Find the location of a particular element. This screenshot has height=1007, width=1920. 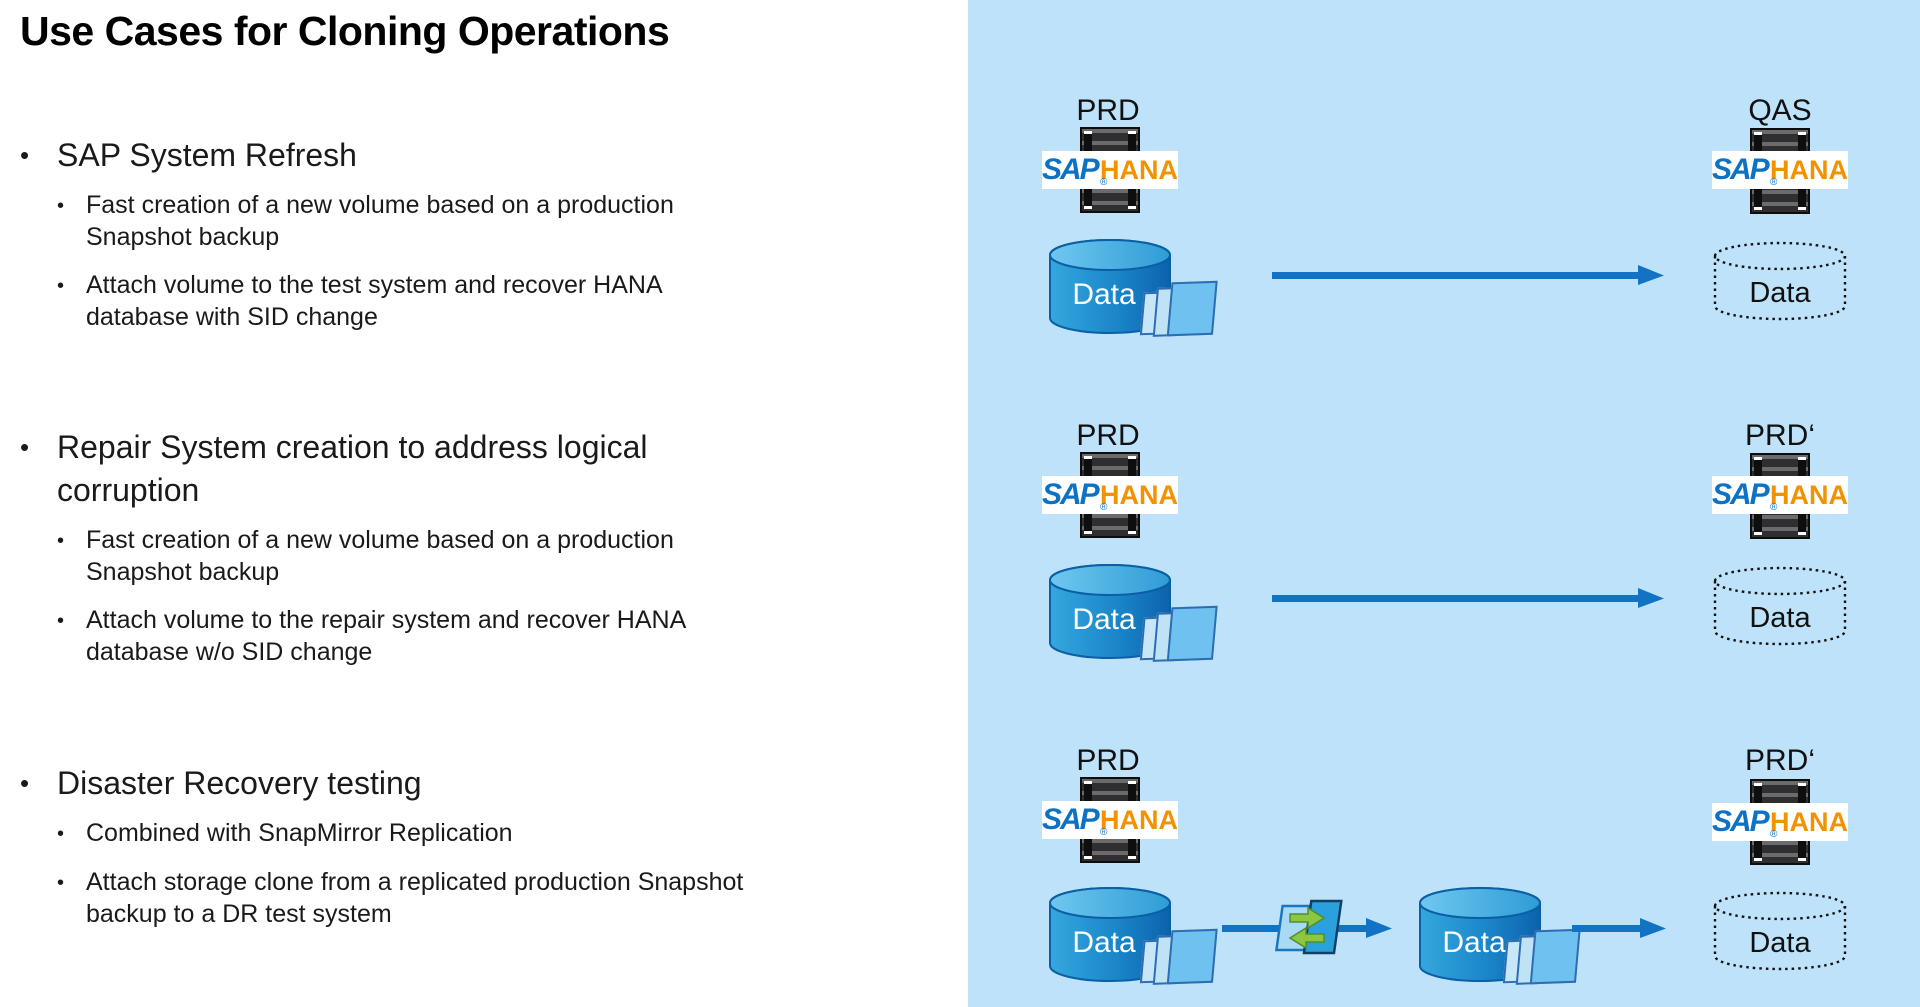

sub-bullet: • Combined with SnapMirror Replication is located at coordinates (400, 833).